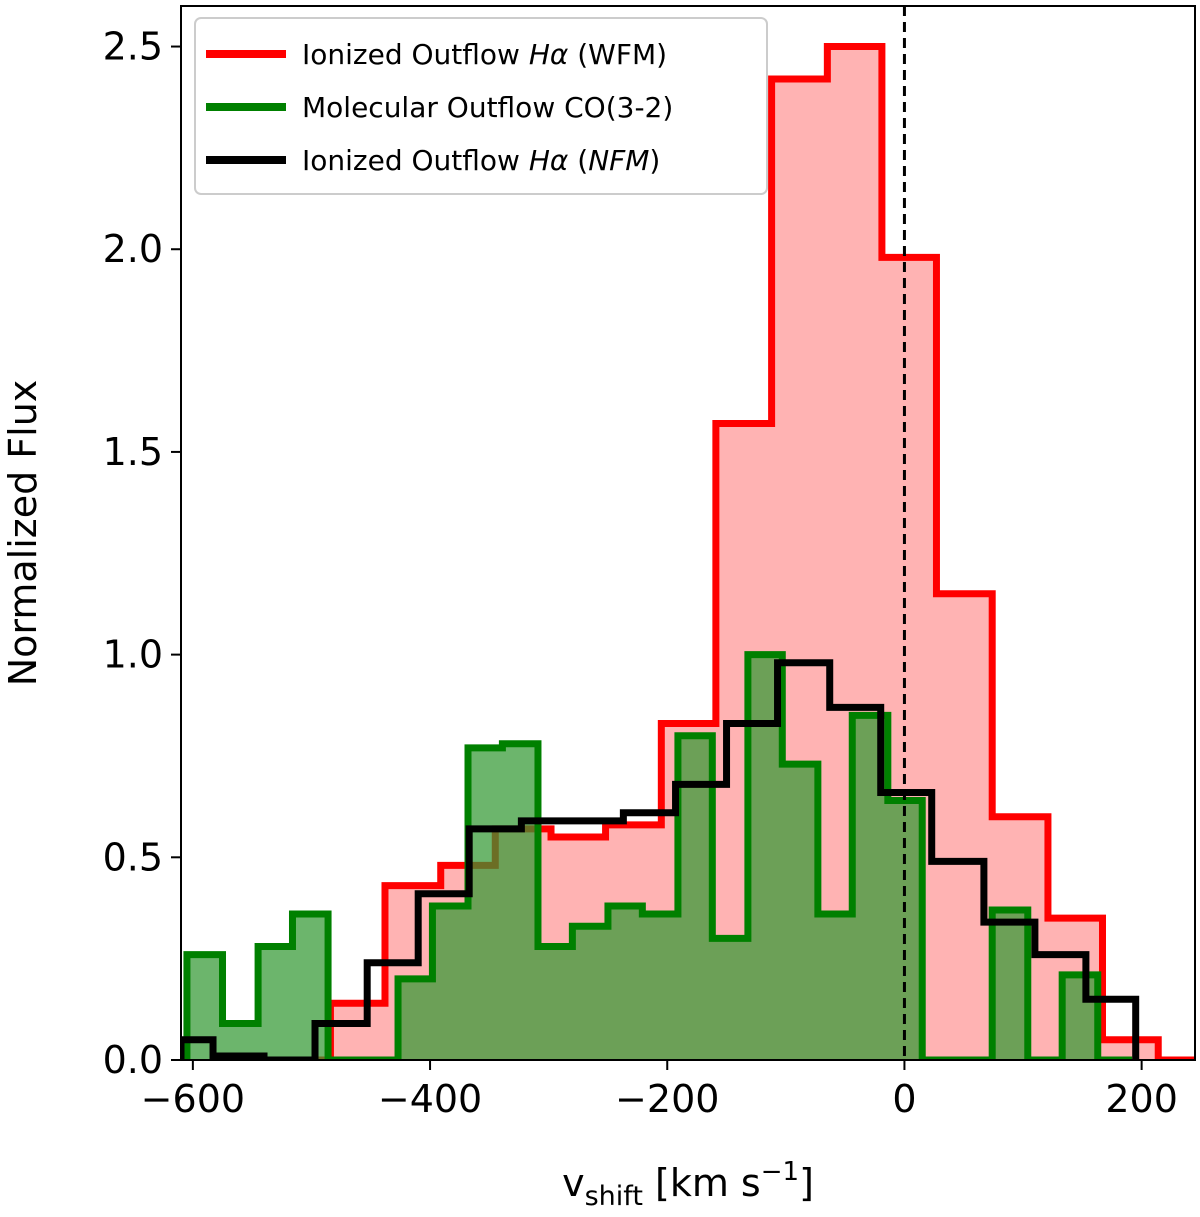 This screenshot has height=1217, width=1200. I want to click on x-tick-label: −400, so click(430, 1099).